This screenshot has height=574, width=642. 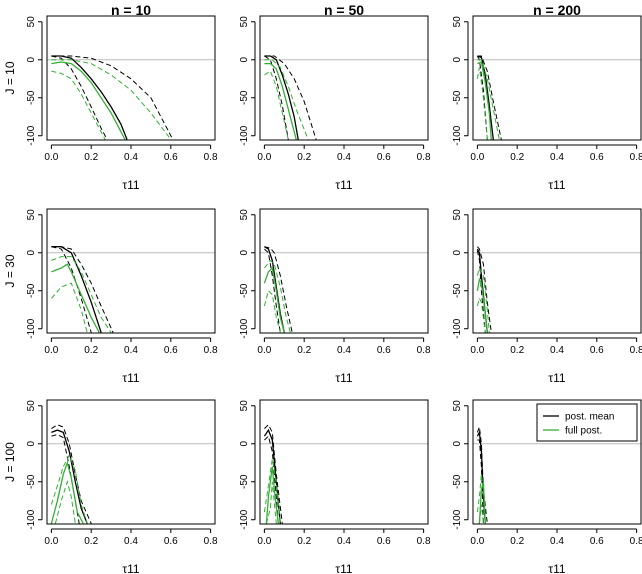 I want to click on panel-r1-c1: 0.0 0.2 0.4 0.6 0.8 τ11 50 0 -50 -100, so click(x=335, y=296).